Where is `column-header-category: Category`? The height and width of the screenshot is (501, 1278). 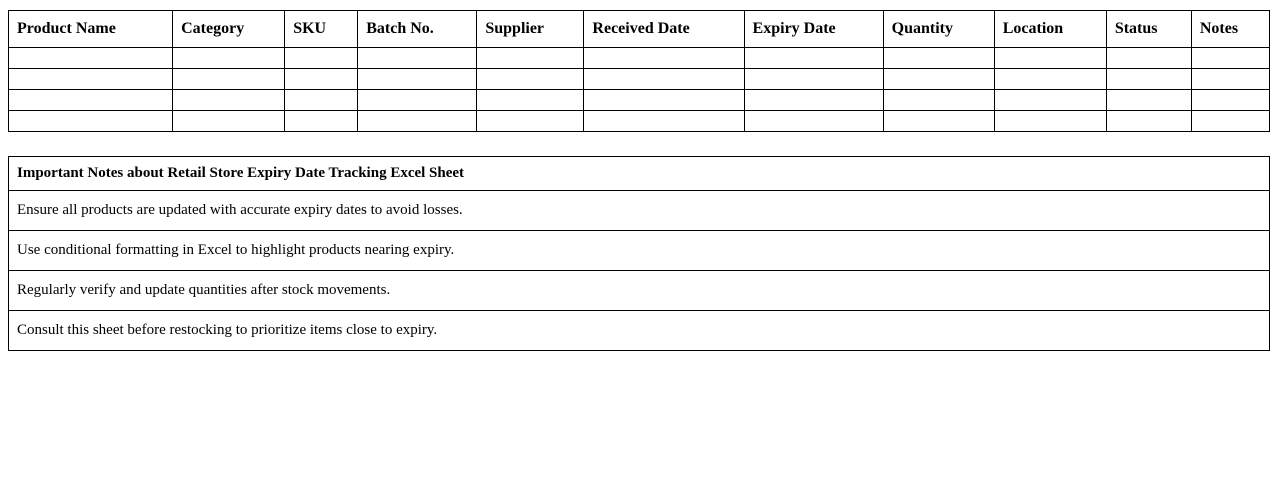
column-header-category: Category is located at coordinates (229, 29).